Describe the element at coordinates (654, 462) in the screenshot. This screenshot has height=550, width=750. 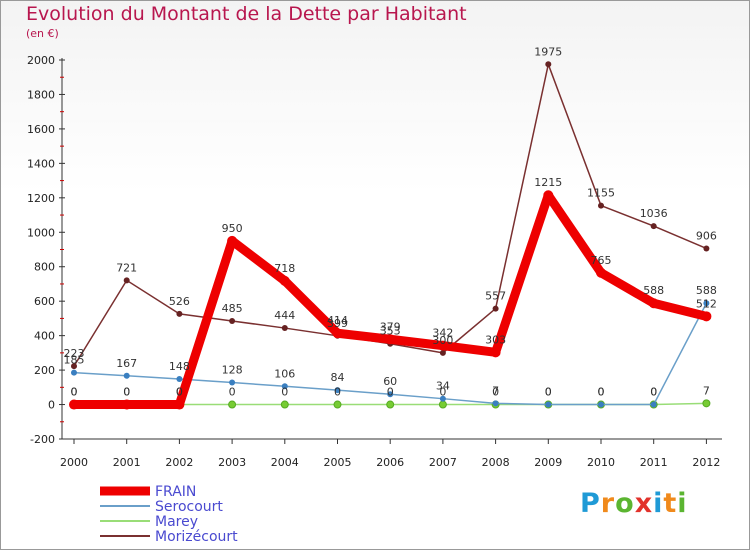
I see `x-tick-label: 2011` at that location.